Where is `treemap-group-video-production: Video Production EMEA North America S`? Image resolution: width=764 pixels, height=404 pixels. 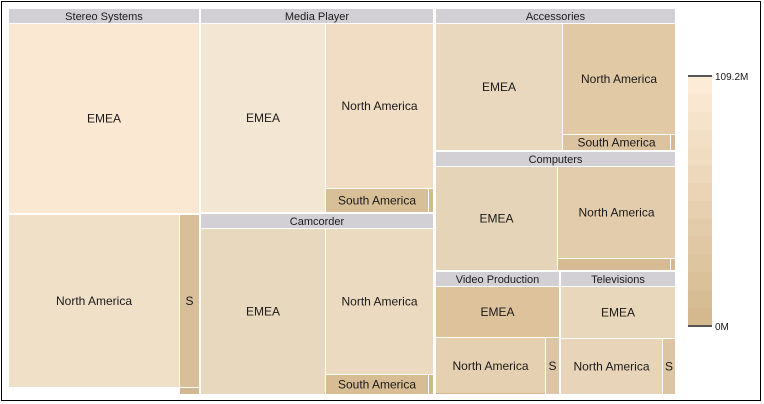
treemap-group-video-production: Video Production EMEA North America S is located at coordinates (497, 333).